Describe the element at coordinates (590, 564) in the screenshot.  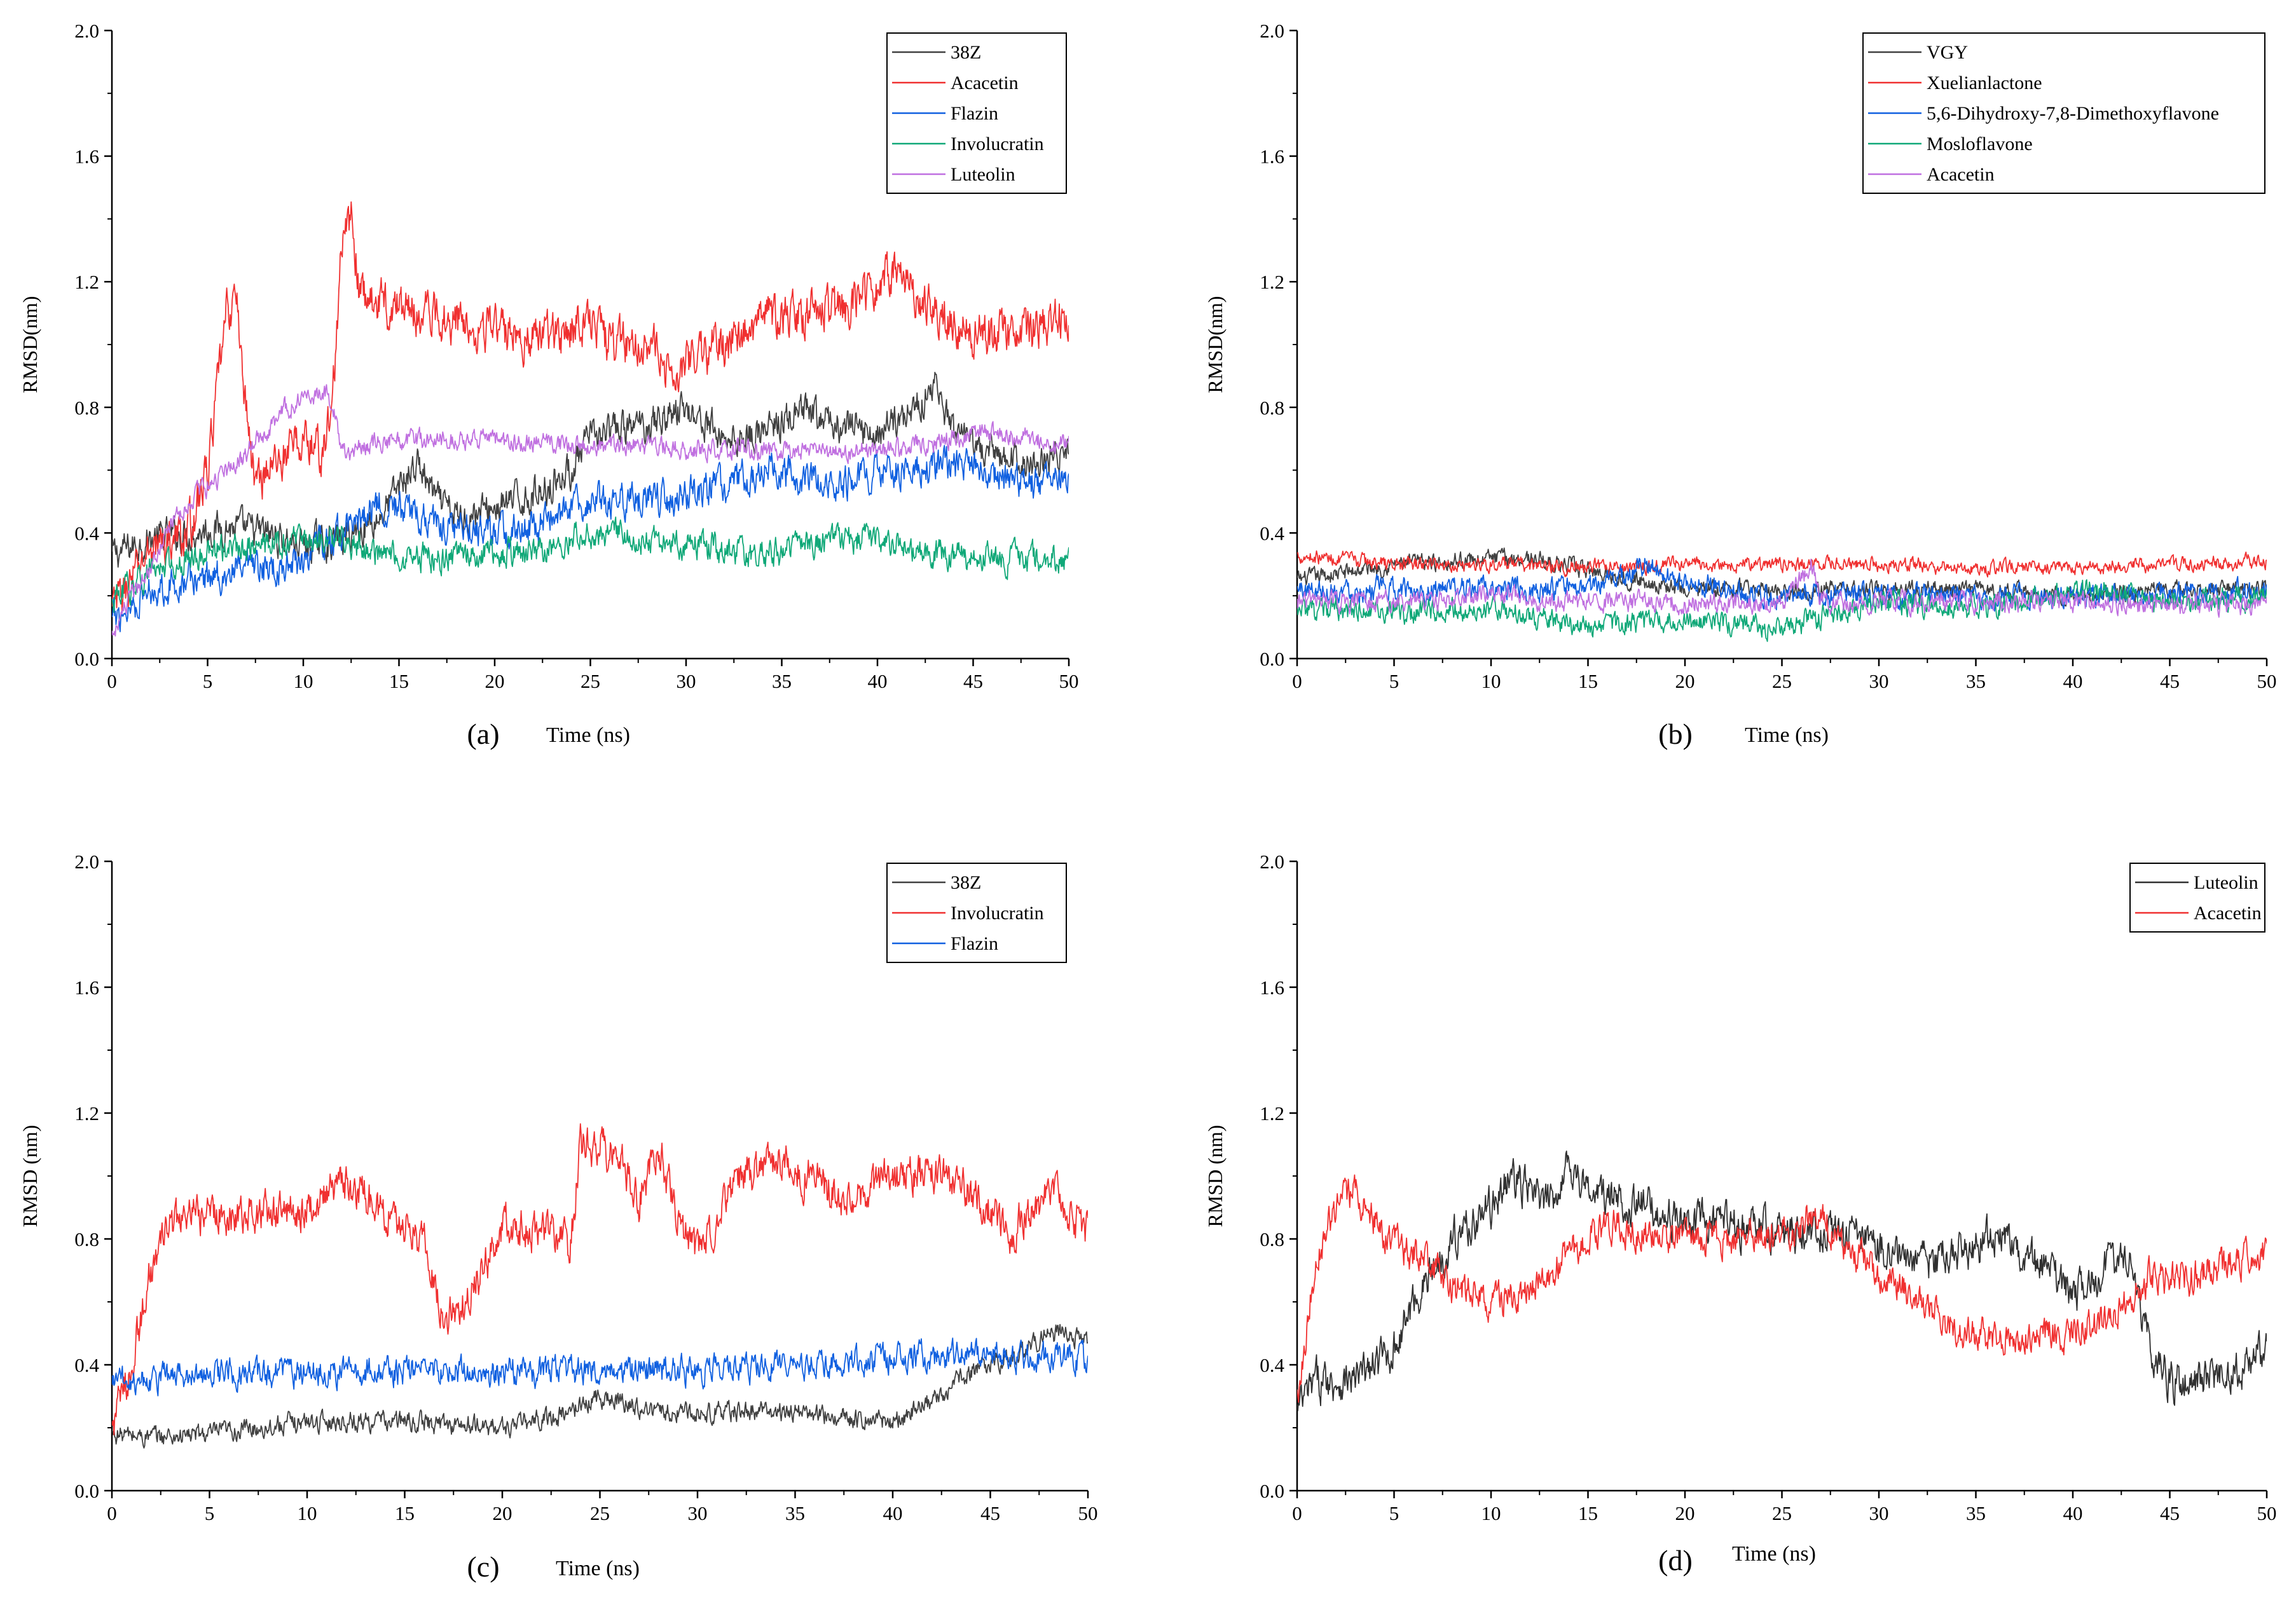
I see `series-line-involucratin` at that location.